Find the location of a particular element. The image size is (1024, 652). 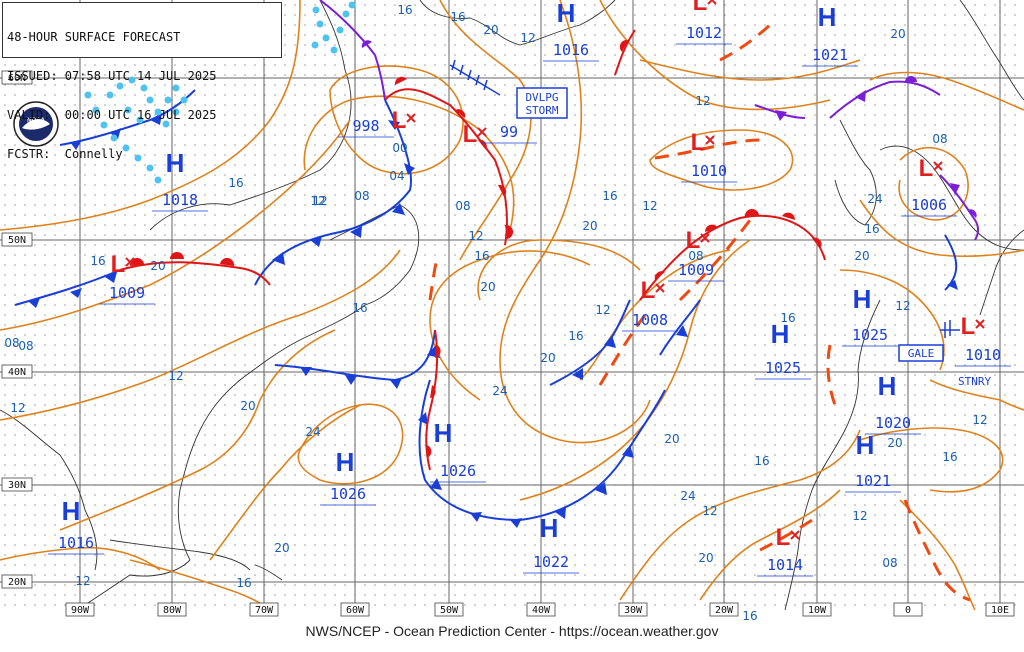

header-title: 48-HOUR SURFACE FORECAST is located at coordinates (94, 37).